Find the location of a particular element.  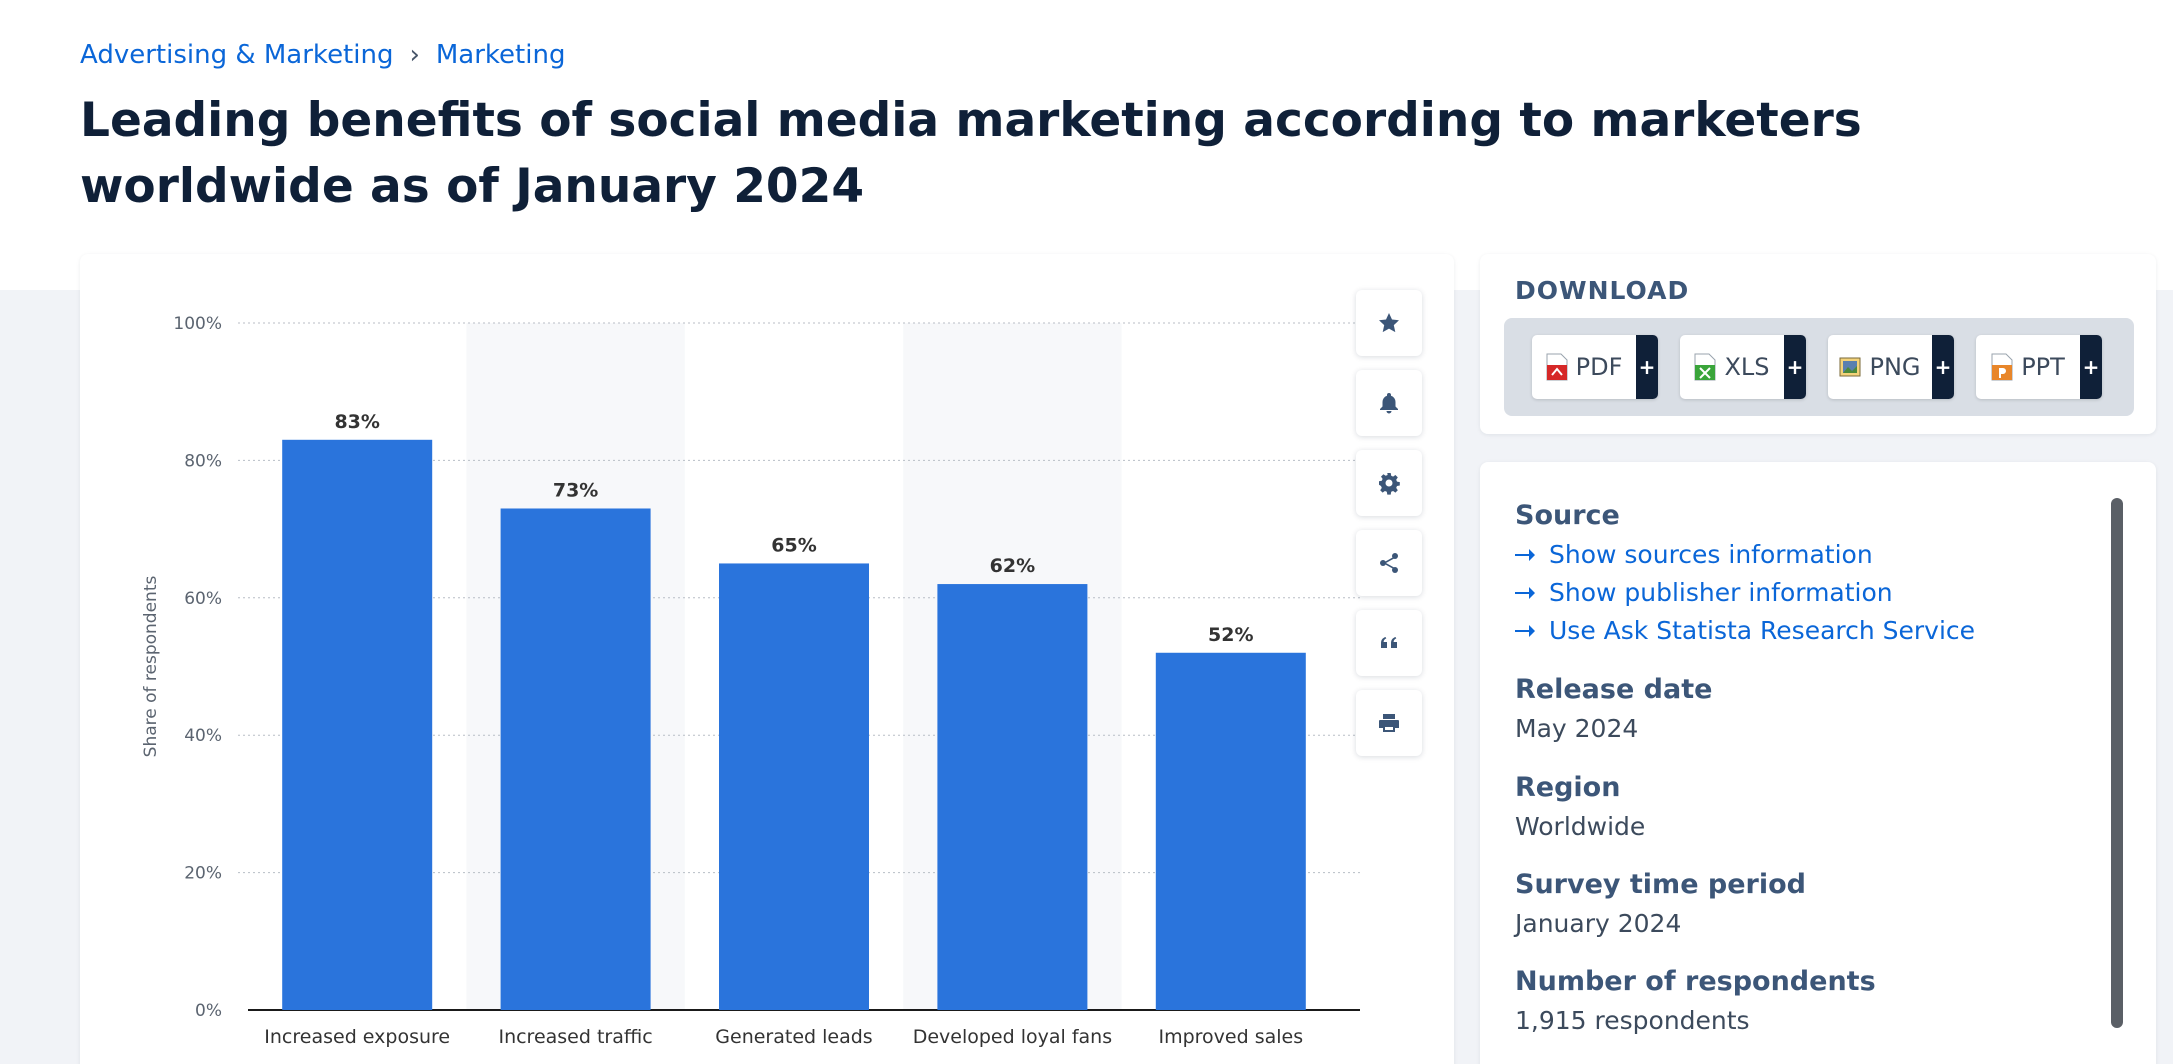

bar-generated-leads is located at coordinates (794, 786).